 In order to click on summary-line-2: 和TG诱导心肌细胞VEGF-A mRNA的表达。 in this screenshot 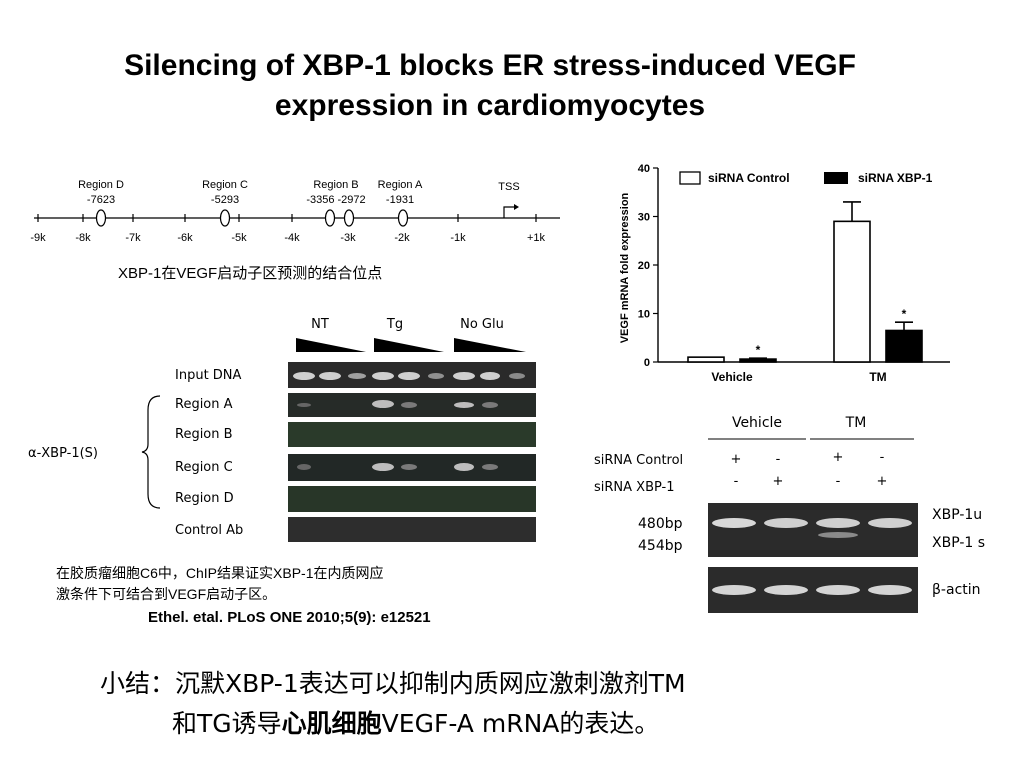, I will do `click(515, 724)`.